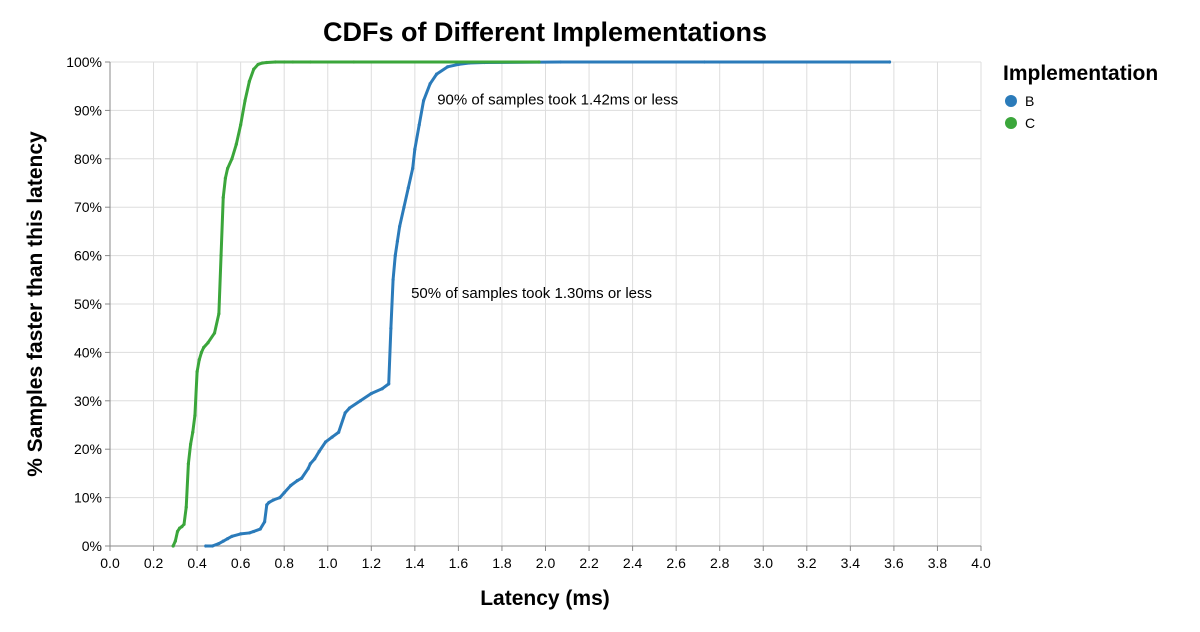  What do you see at coordinates (88, 110) in the screenshot?
I see `y-tick-label: 90%` at bounding box center [88, 110].